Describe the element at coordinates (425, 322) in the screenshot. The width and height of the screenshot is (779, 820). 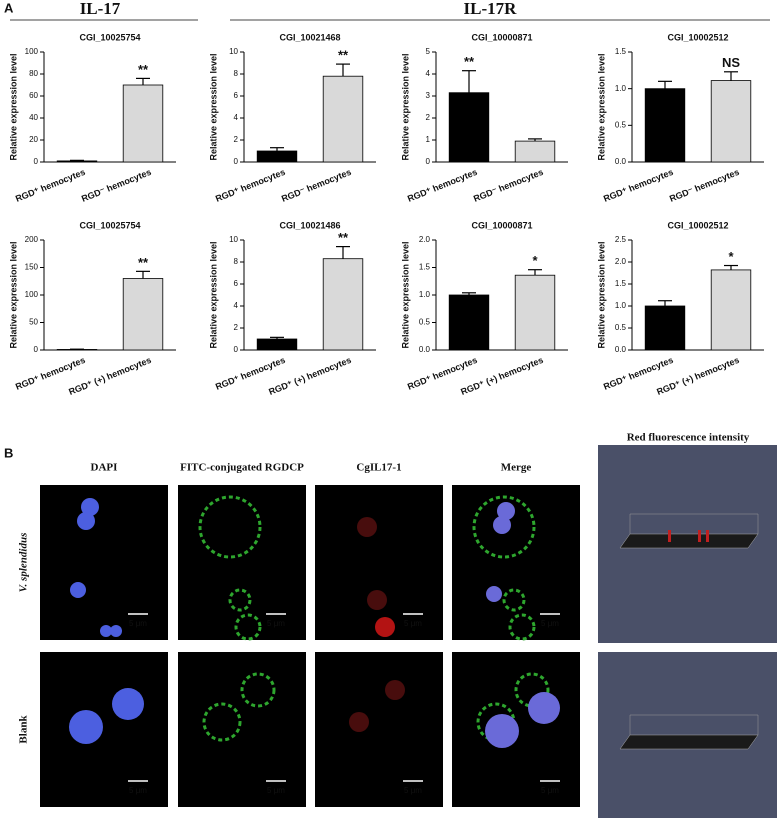
I see `y-tick-label: 0.5` at that location.